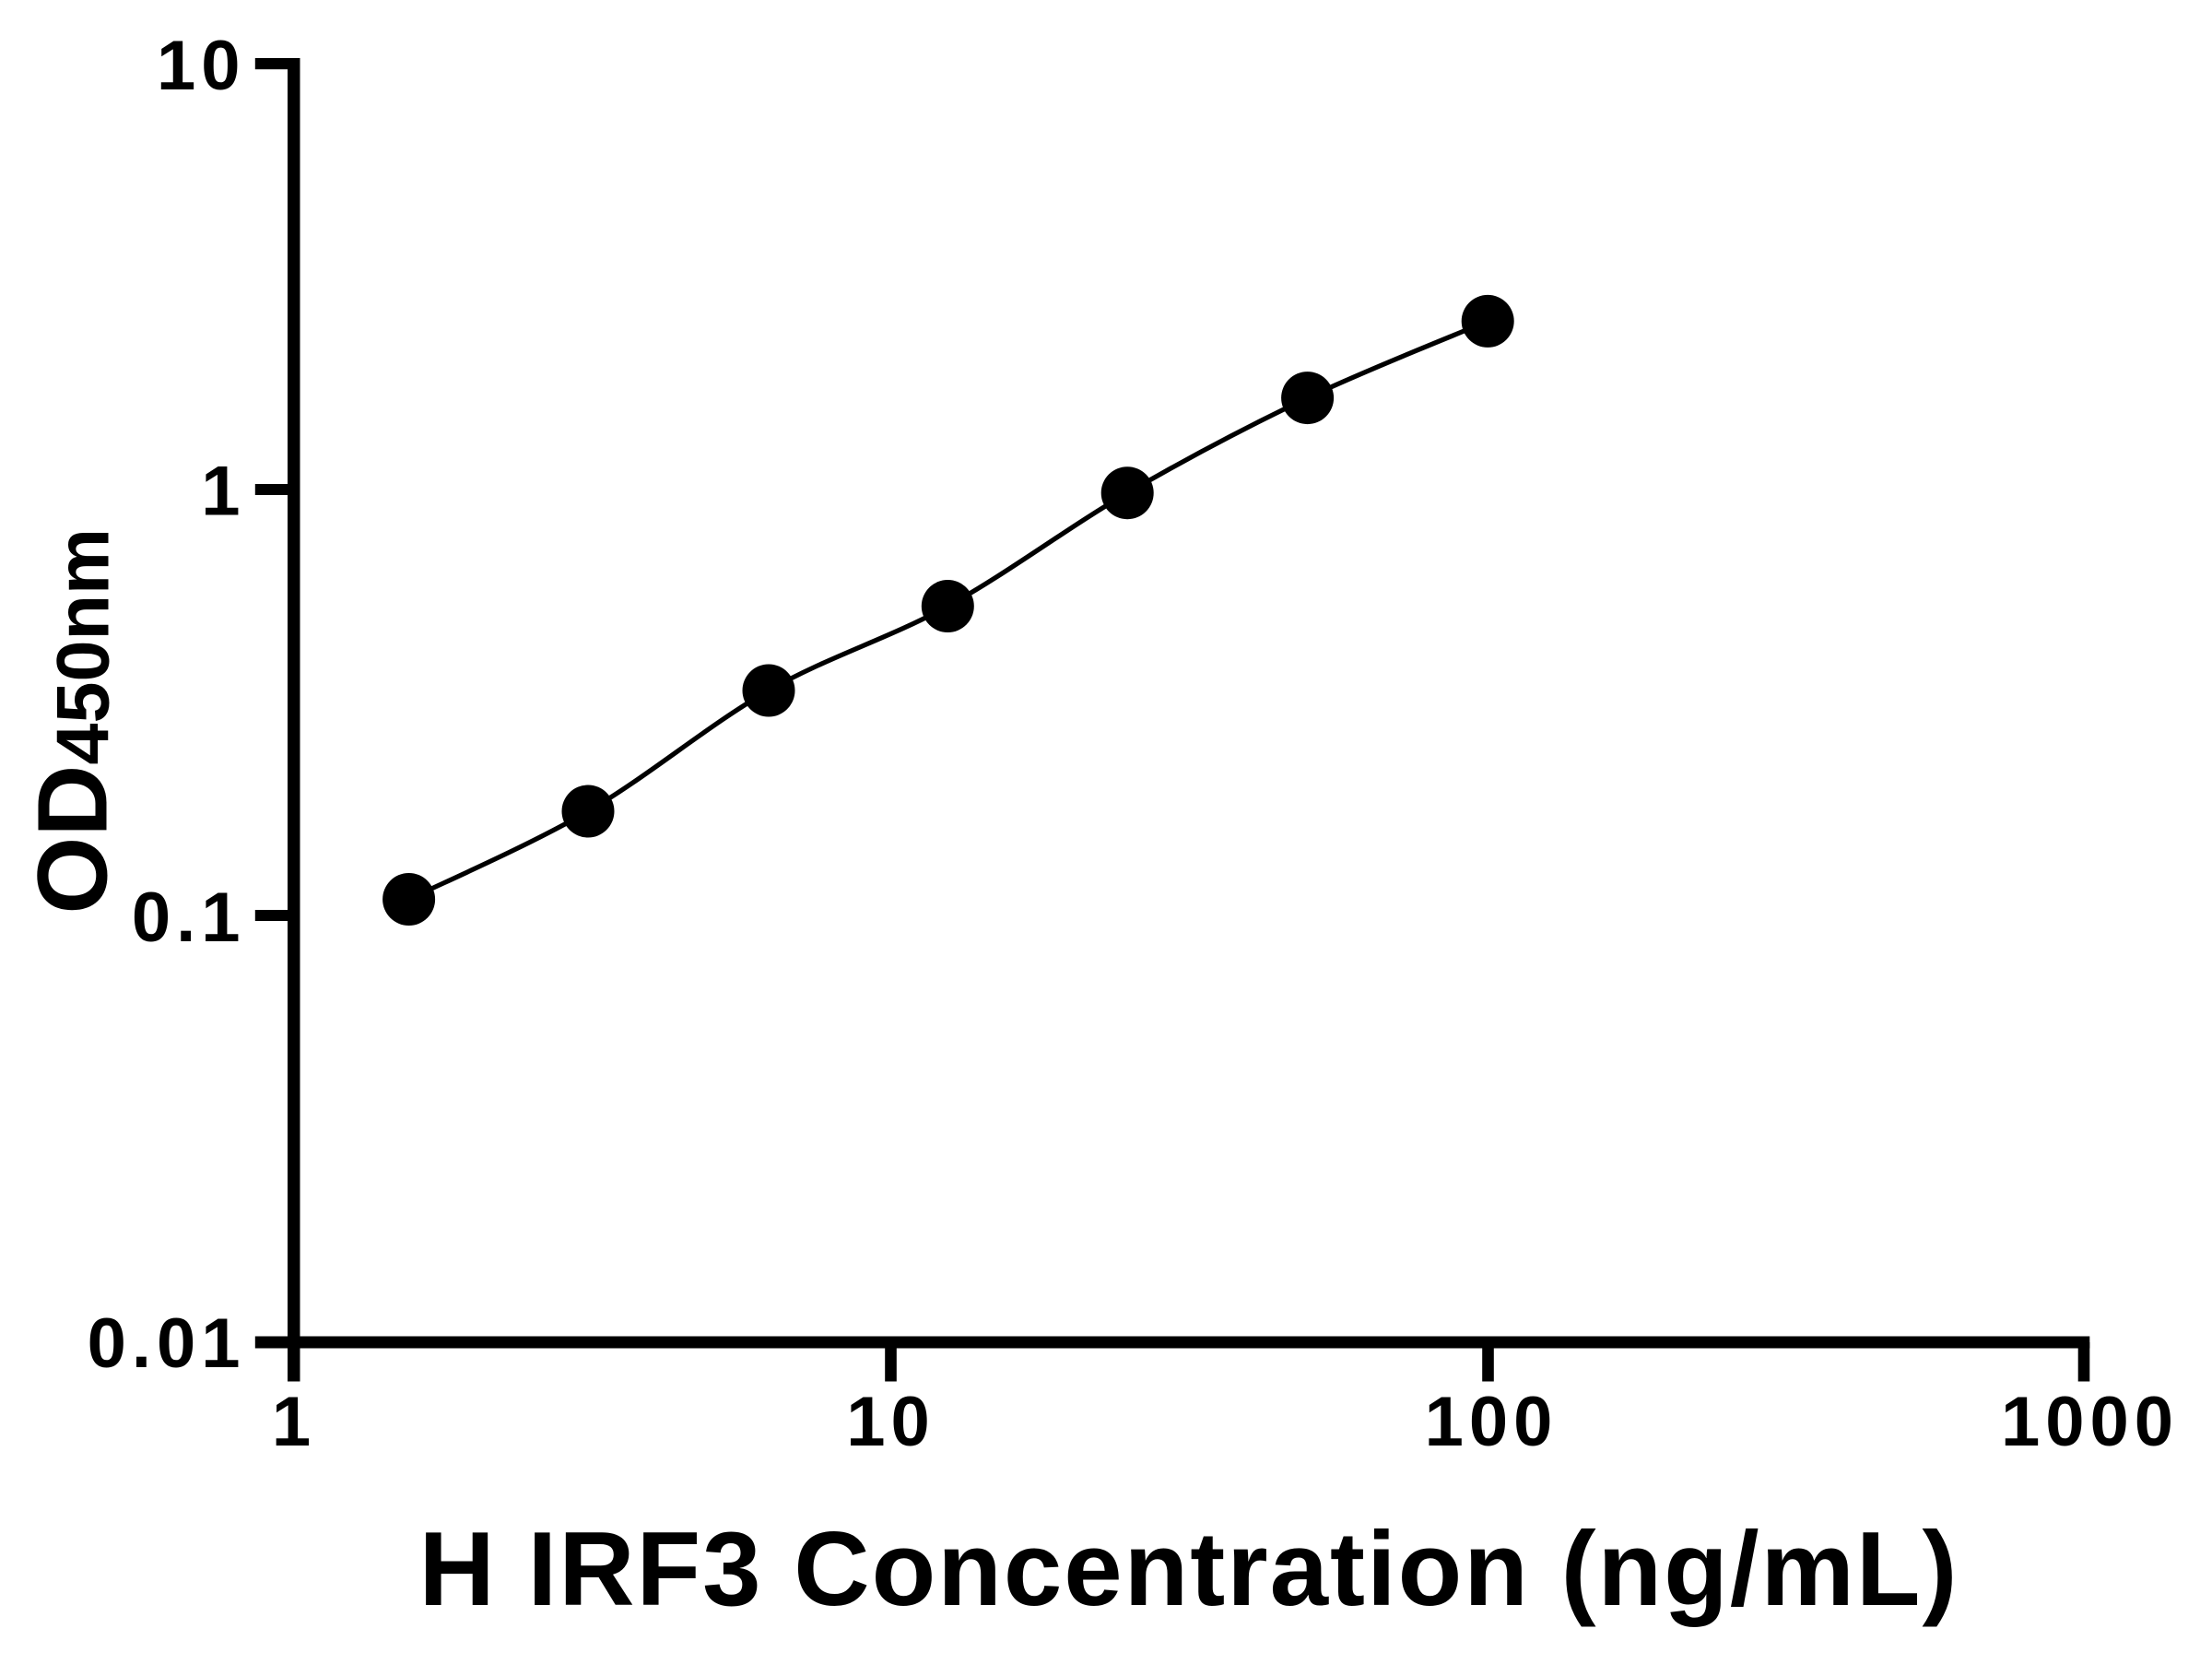 The height and width of the screenshot is (1664, 2212). What do you see at coordinates (167, 1343) in the screenshot?
I see `svg-text: 0.01` at bounding box center [167, 1343].